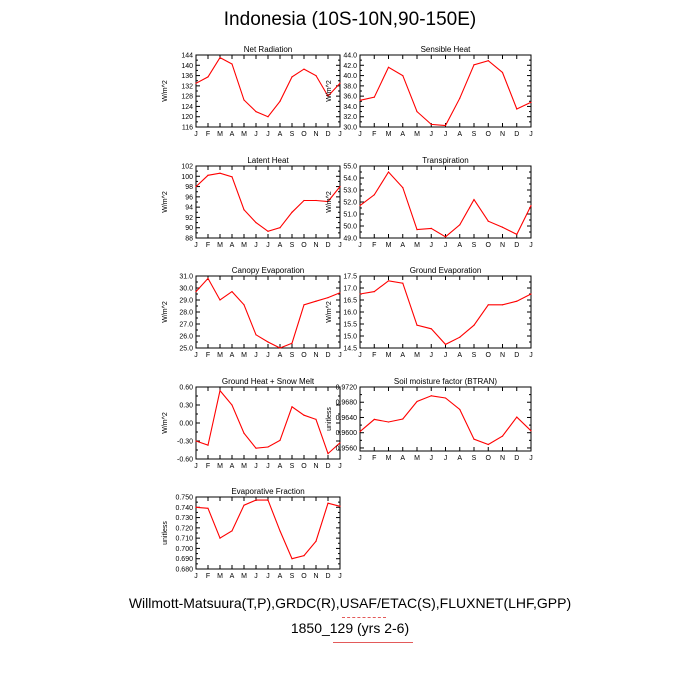  What do you see at coordinates (364, 617) in the screenshot?
I see `caption-underline-dashes` at bounding box center [364, 617].